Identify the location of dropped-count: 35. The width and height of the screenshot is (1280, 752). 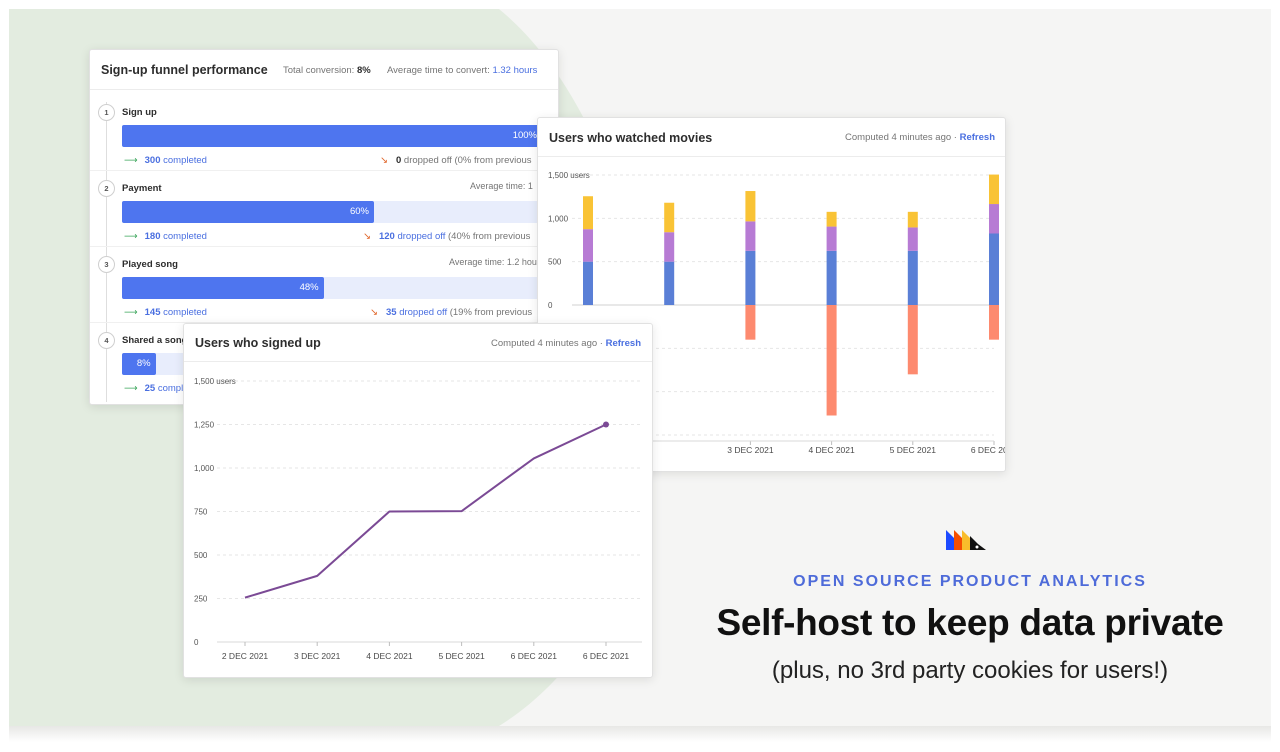
(391, 312).